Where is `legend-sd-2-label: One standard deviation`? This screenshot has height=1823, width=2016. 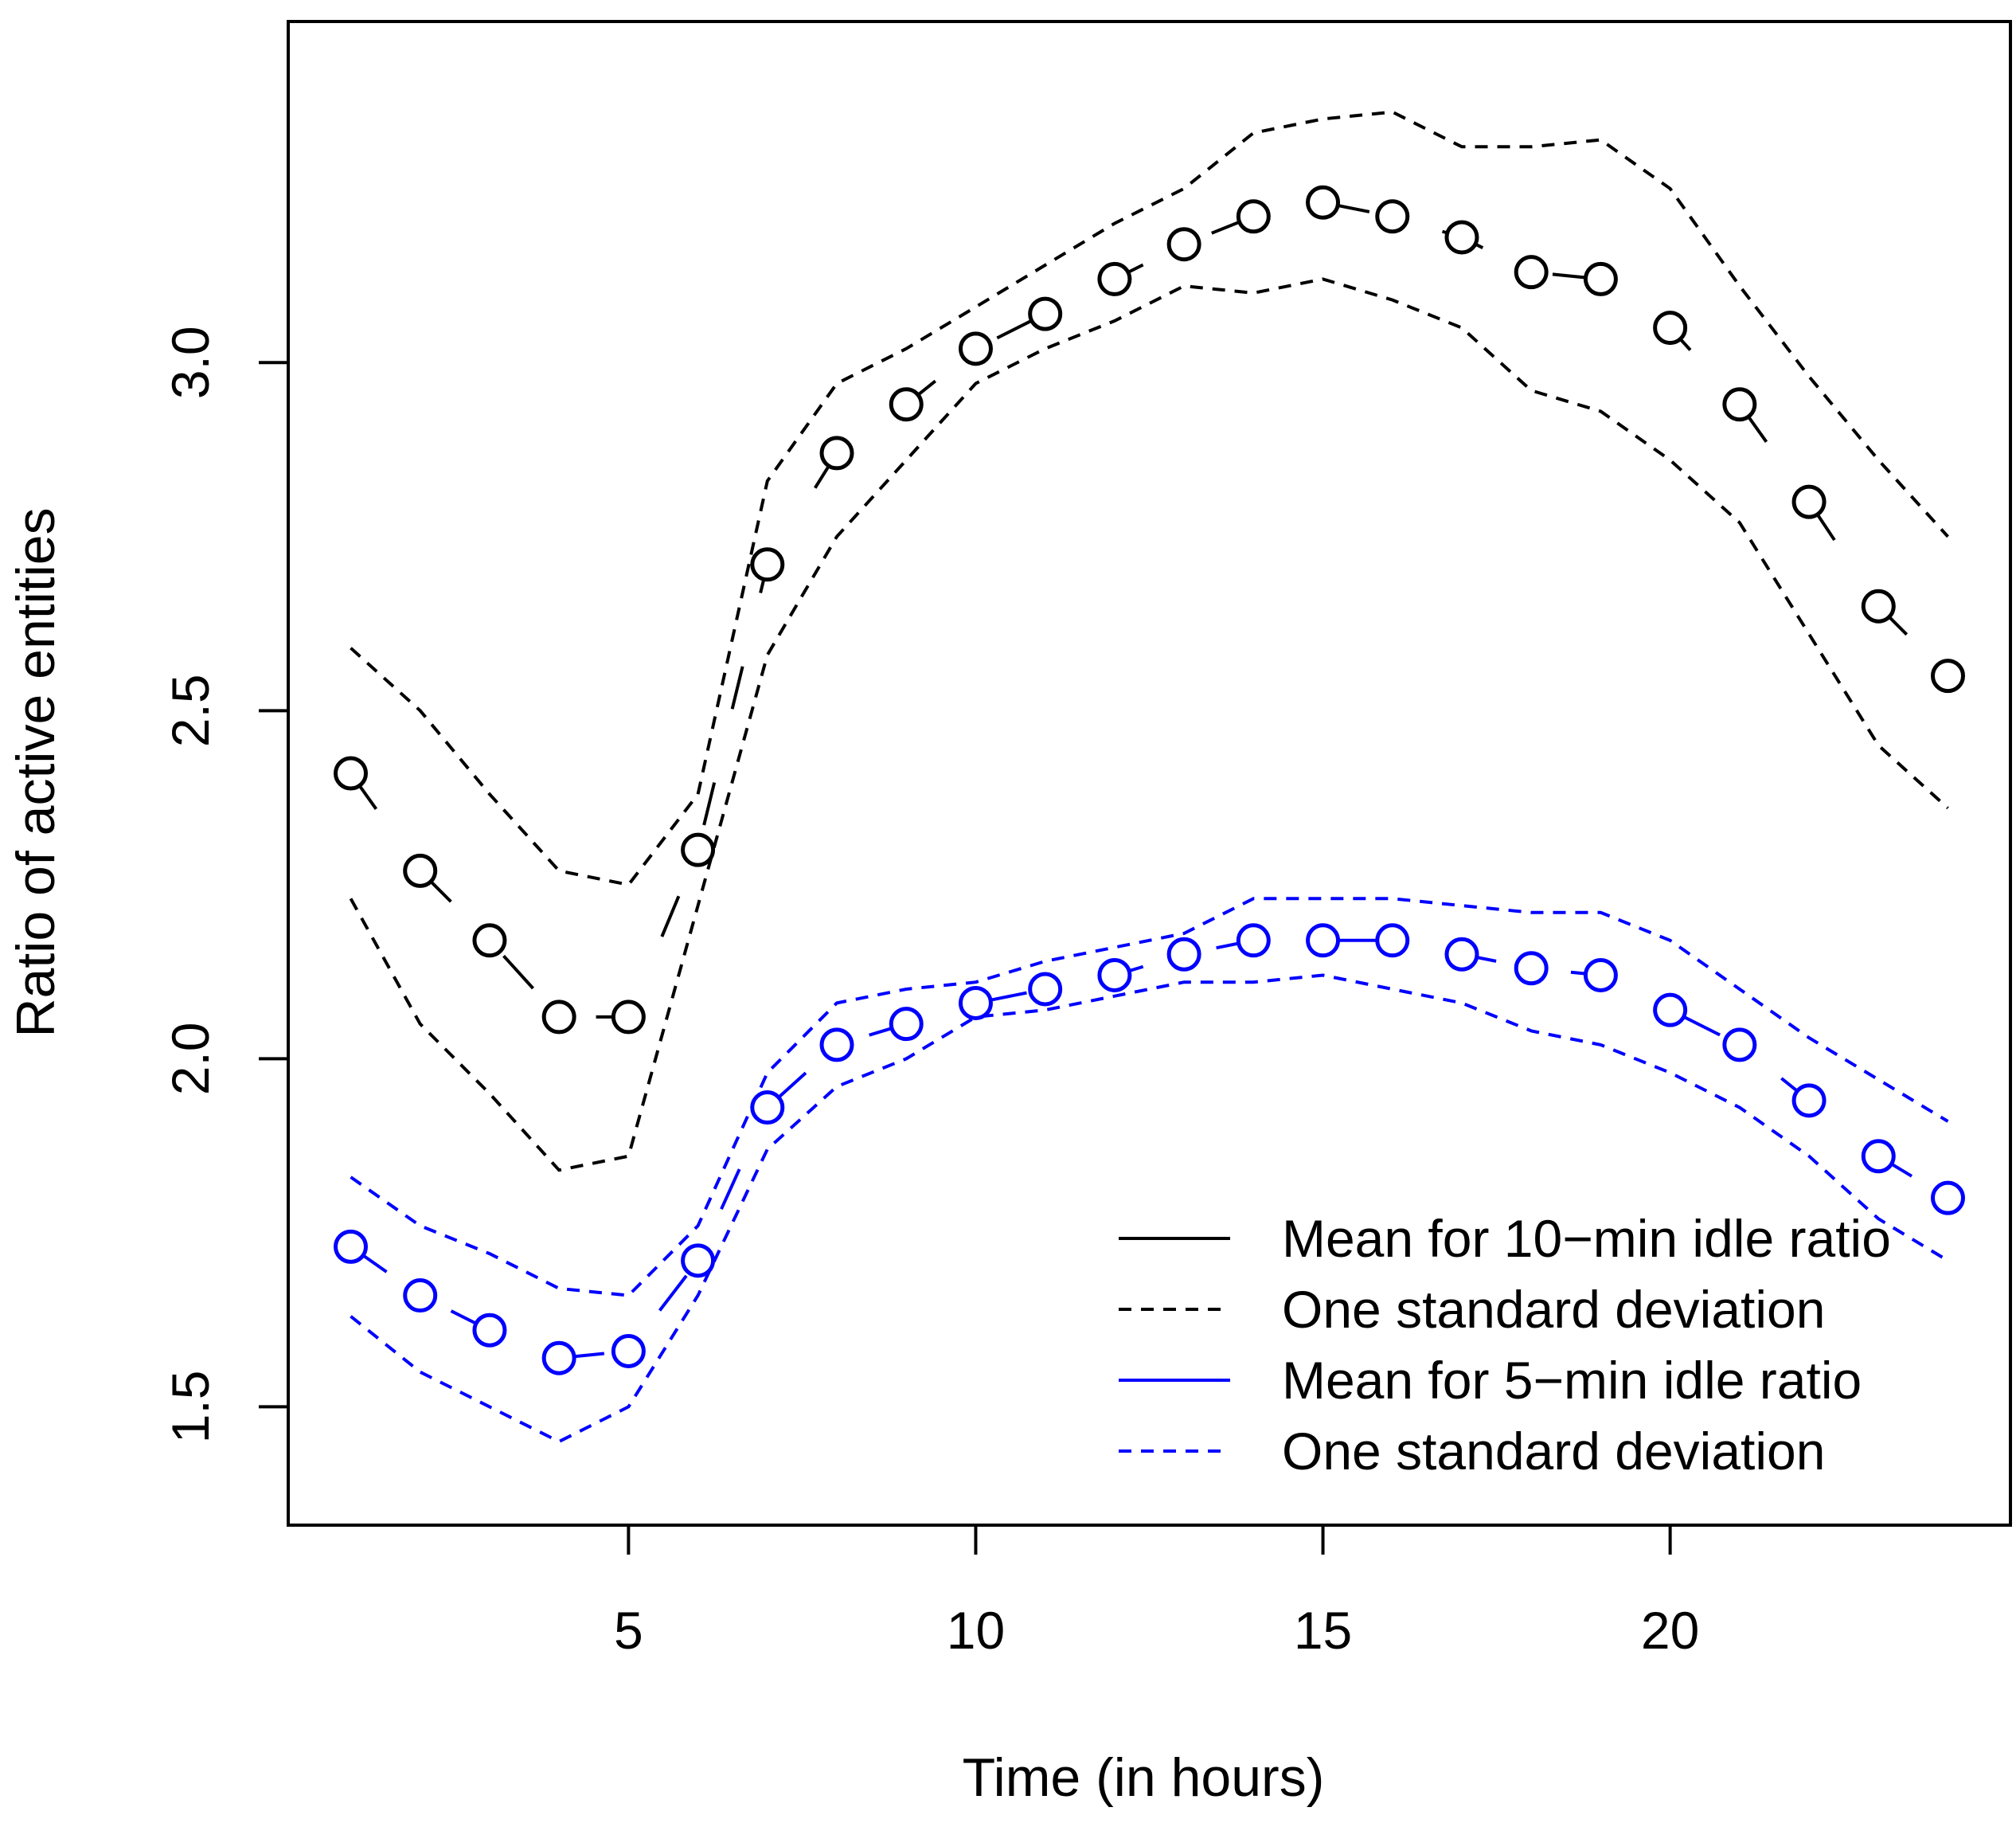
legend-sd-2-label: One standard deviation is located at coordinates (1553, 1451).